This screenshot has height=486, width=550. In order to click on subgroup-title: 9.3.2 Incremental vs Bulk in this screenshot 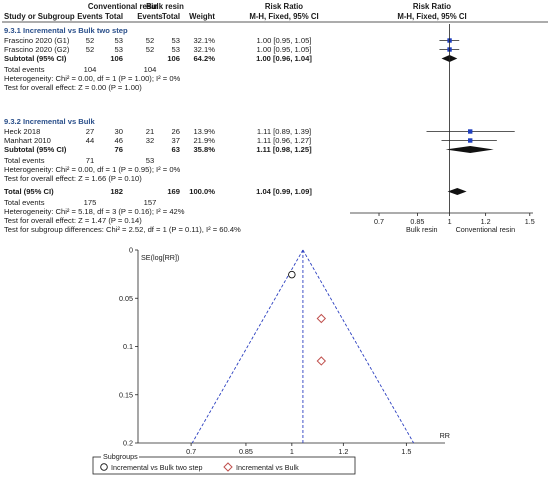, I will do `click(50, 121)`.